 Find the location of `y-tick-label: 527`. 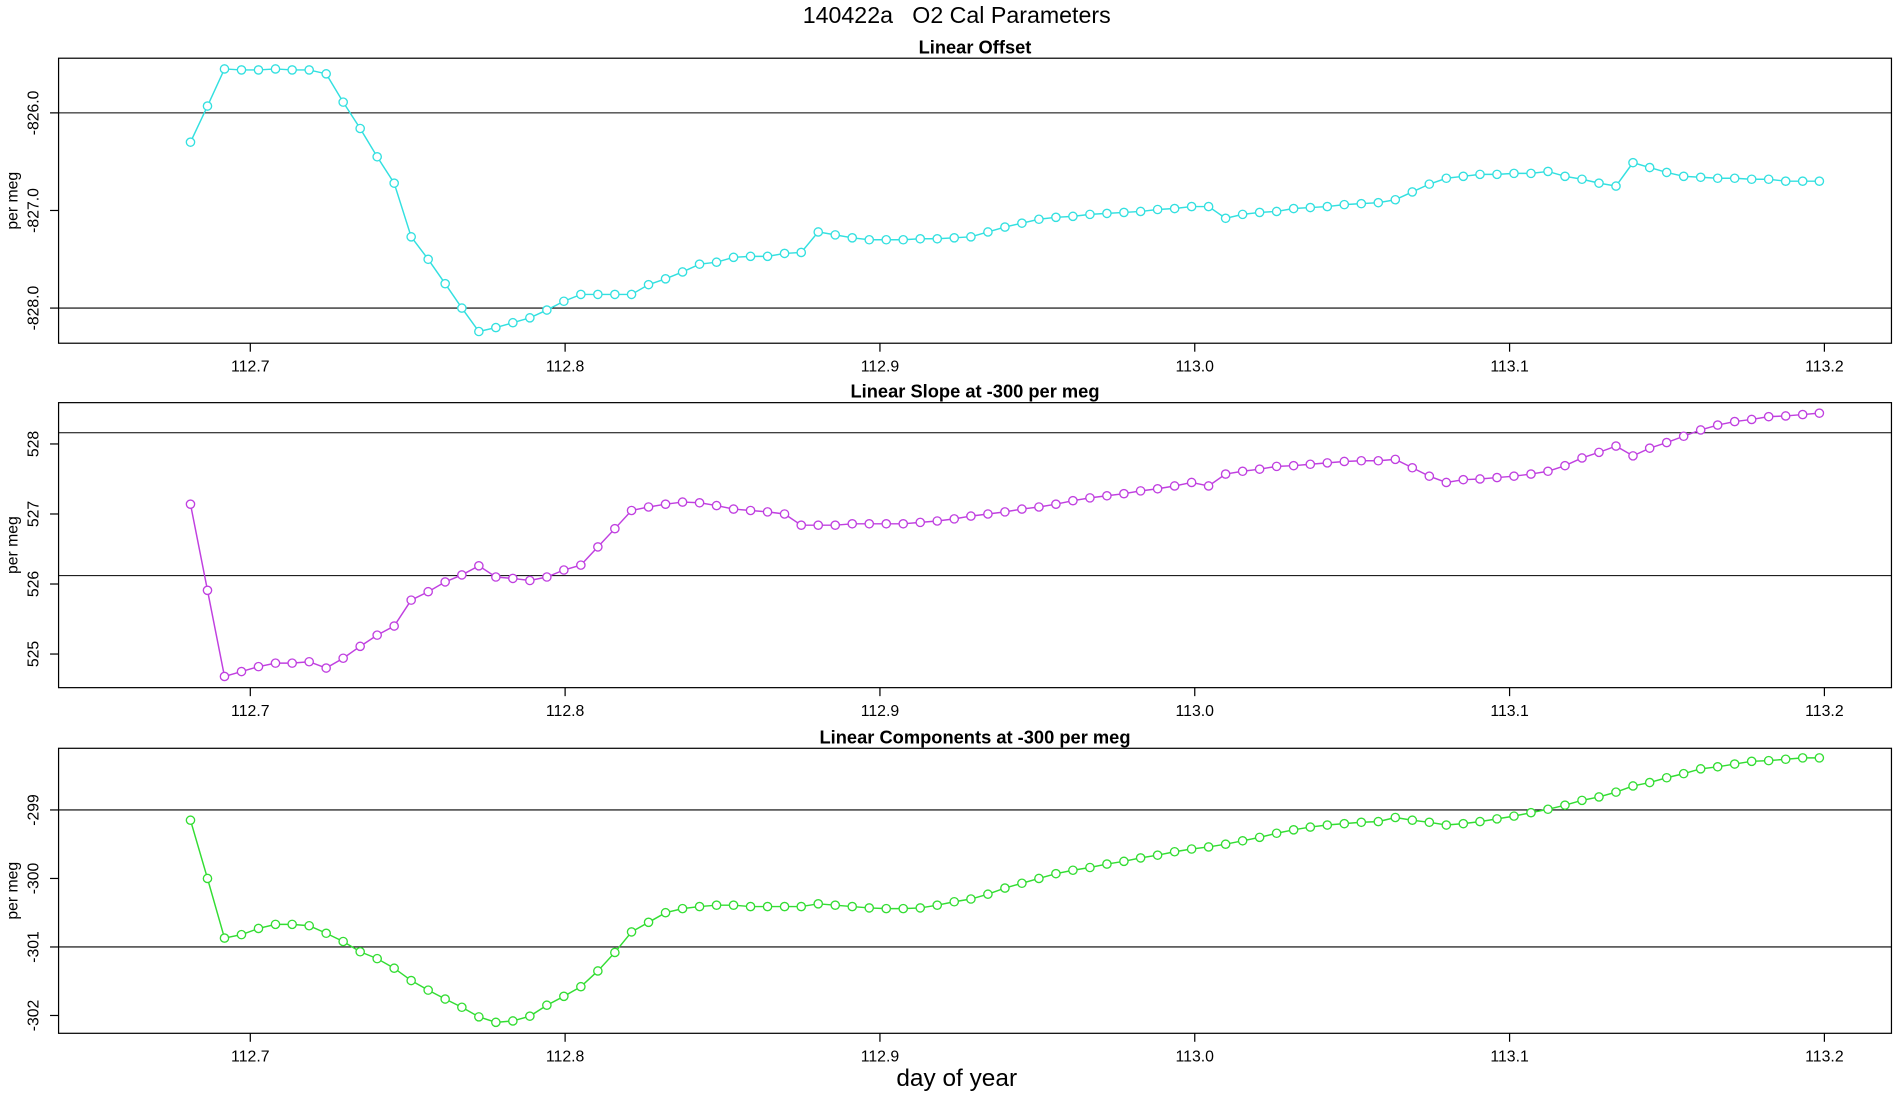

y-tick-label: 527 is located at coordinates (33, 514).